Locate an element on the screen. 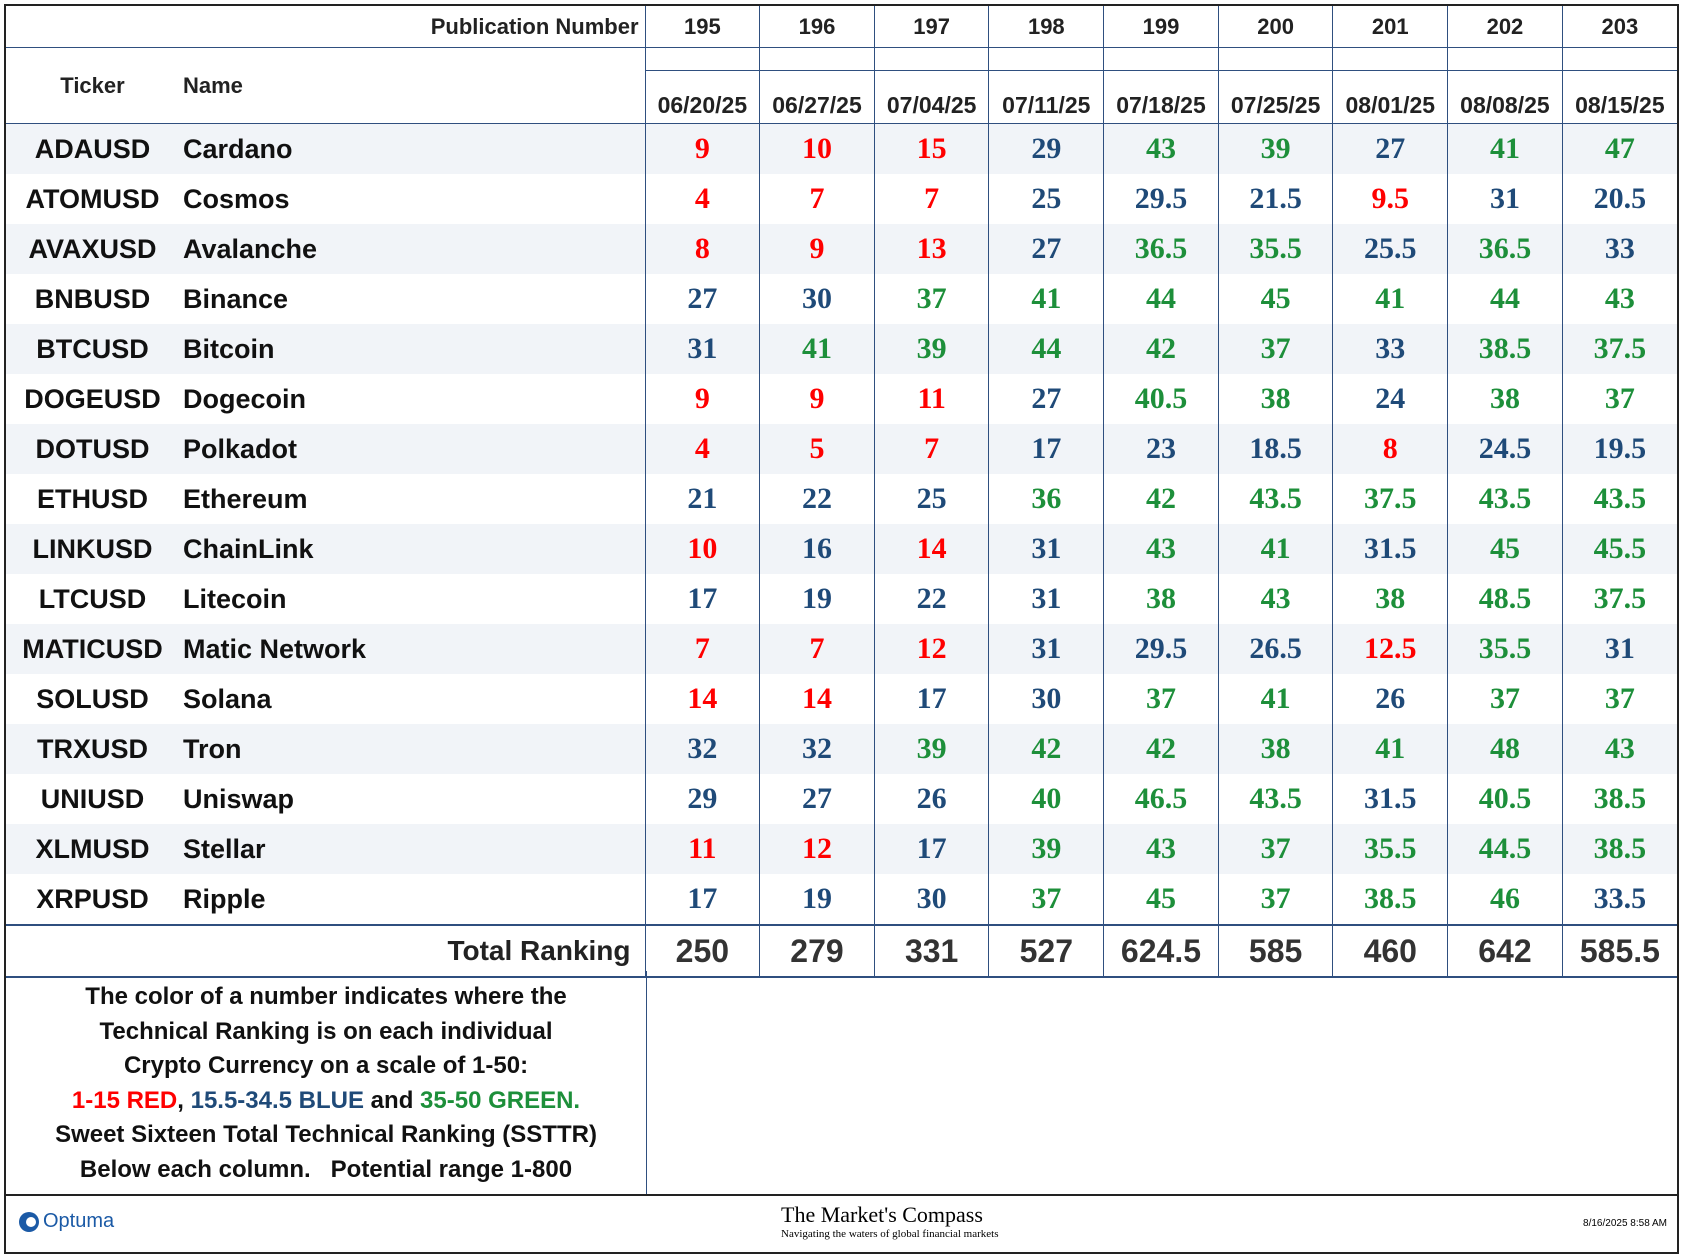 The height and width of the screenshot is (1258, 1685). publication-label: Publication Number is located at coordinates (326, 27).